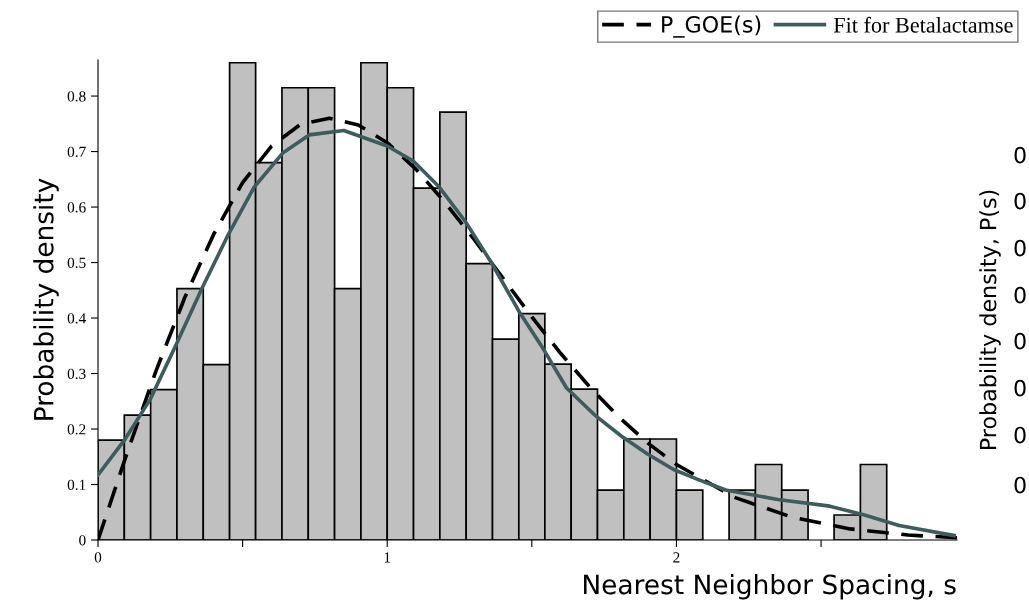  I want to click on legend-label: Fit for Betalactamse, so click(923, 24).